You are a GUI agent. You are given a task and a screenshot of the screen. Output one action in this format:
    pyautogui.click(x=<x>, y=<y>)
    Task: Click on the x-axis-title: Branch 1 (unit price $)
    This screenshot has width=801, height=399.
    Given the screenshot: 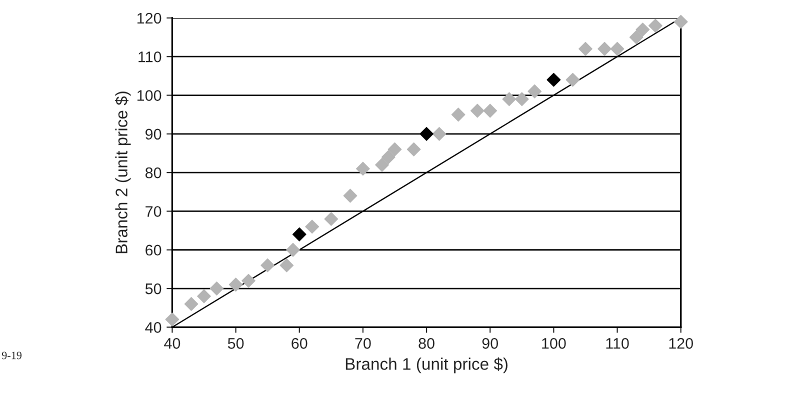 What is the action you would take?
    pyautogui.click(x=427, y=365)
    